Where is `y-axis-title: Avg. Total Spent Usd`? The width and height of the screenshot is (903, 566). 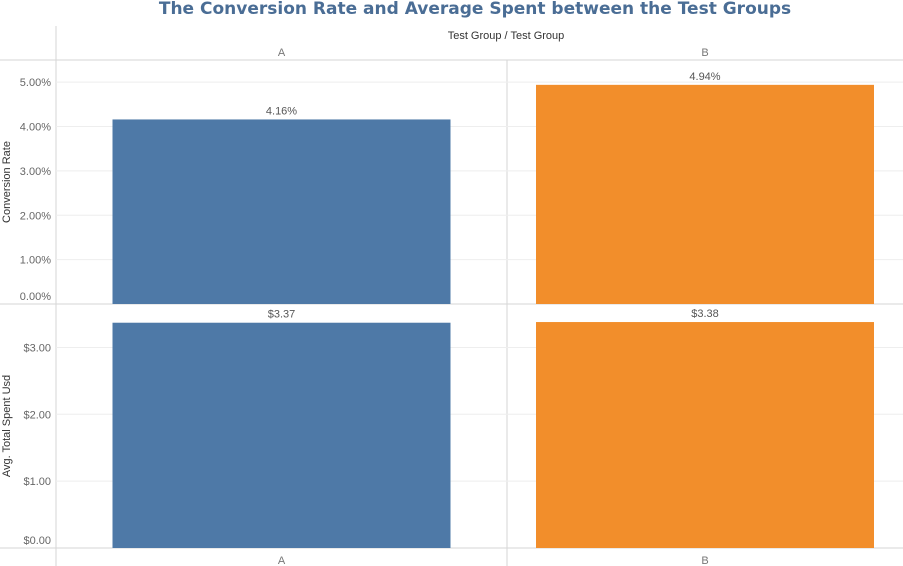 y-axis-title: Avg. Total Spent Usd is located at coordinates (7, 426).